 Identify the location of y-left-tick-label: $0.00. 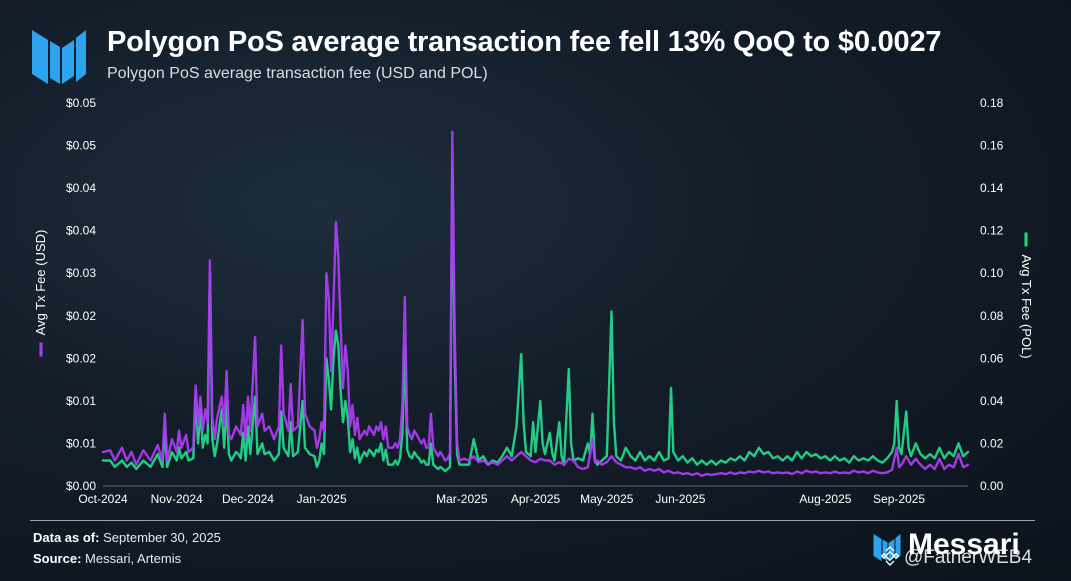
(81, 486).